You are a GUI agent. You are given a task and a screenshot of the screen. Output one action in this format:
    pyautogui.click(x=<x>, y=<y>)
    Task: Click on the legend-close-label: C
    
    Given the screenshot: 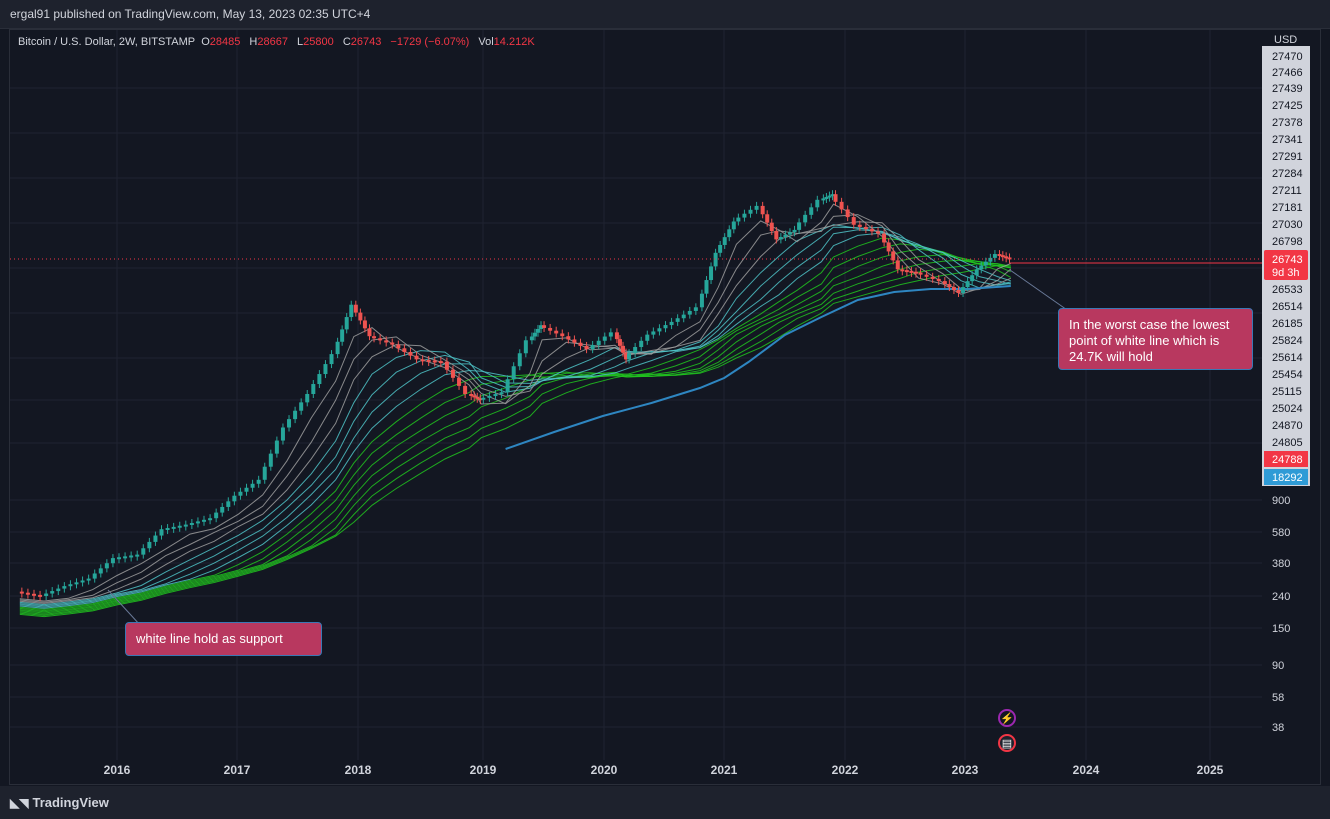 What is the action you would take?
    pyautogui.click(x=346, y=42)
    